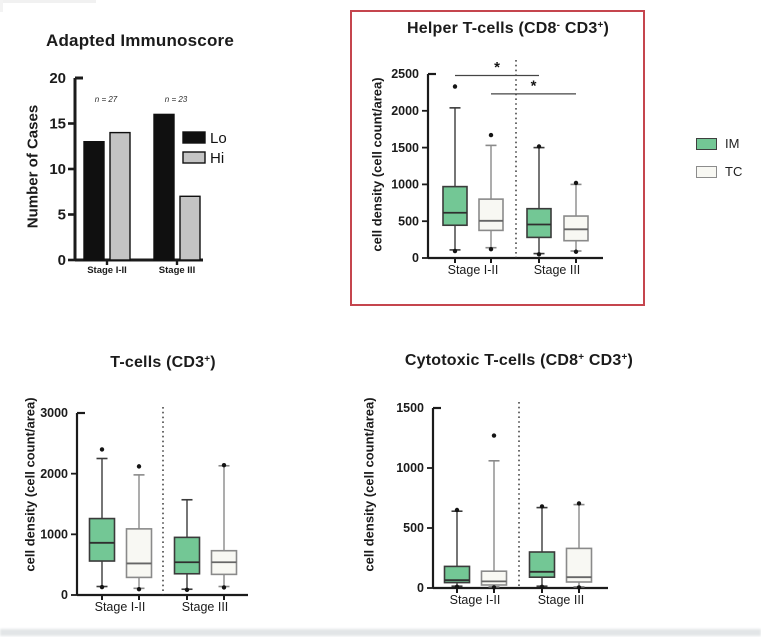 The width and height of the screenshot is (761, 637). Describe the element at coordinates (194, 137) in the screenshot. I see `legend-swatch-lo` at that location.